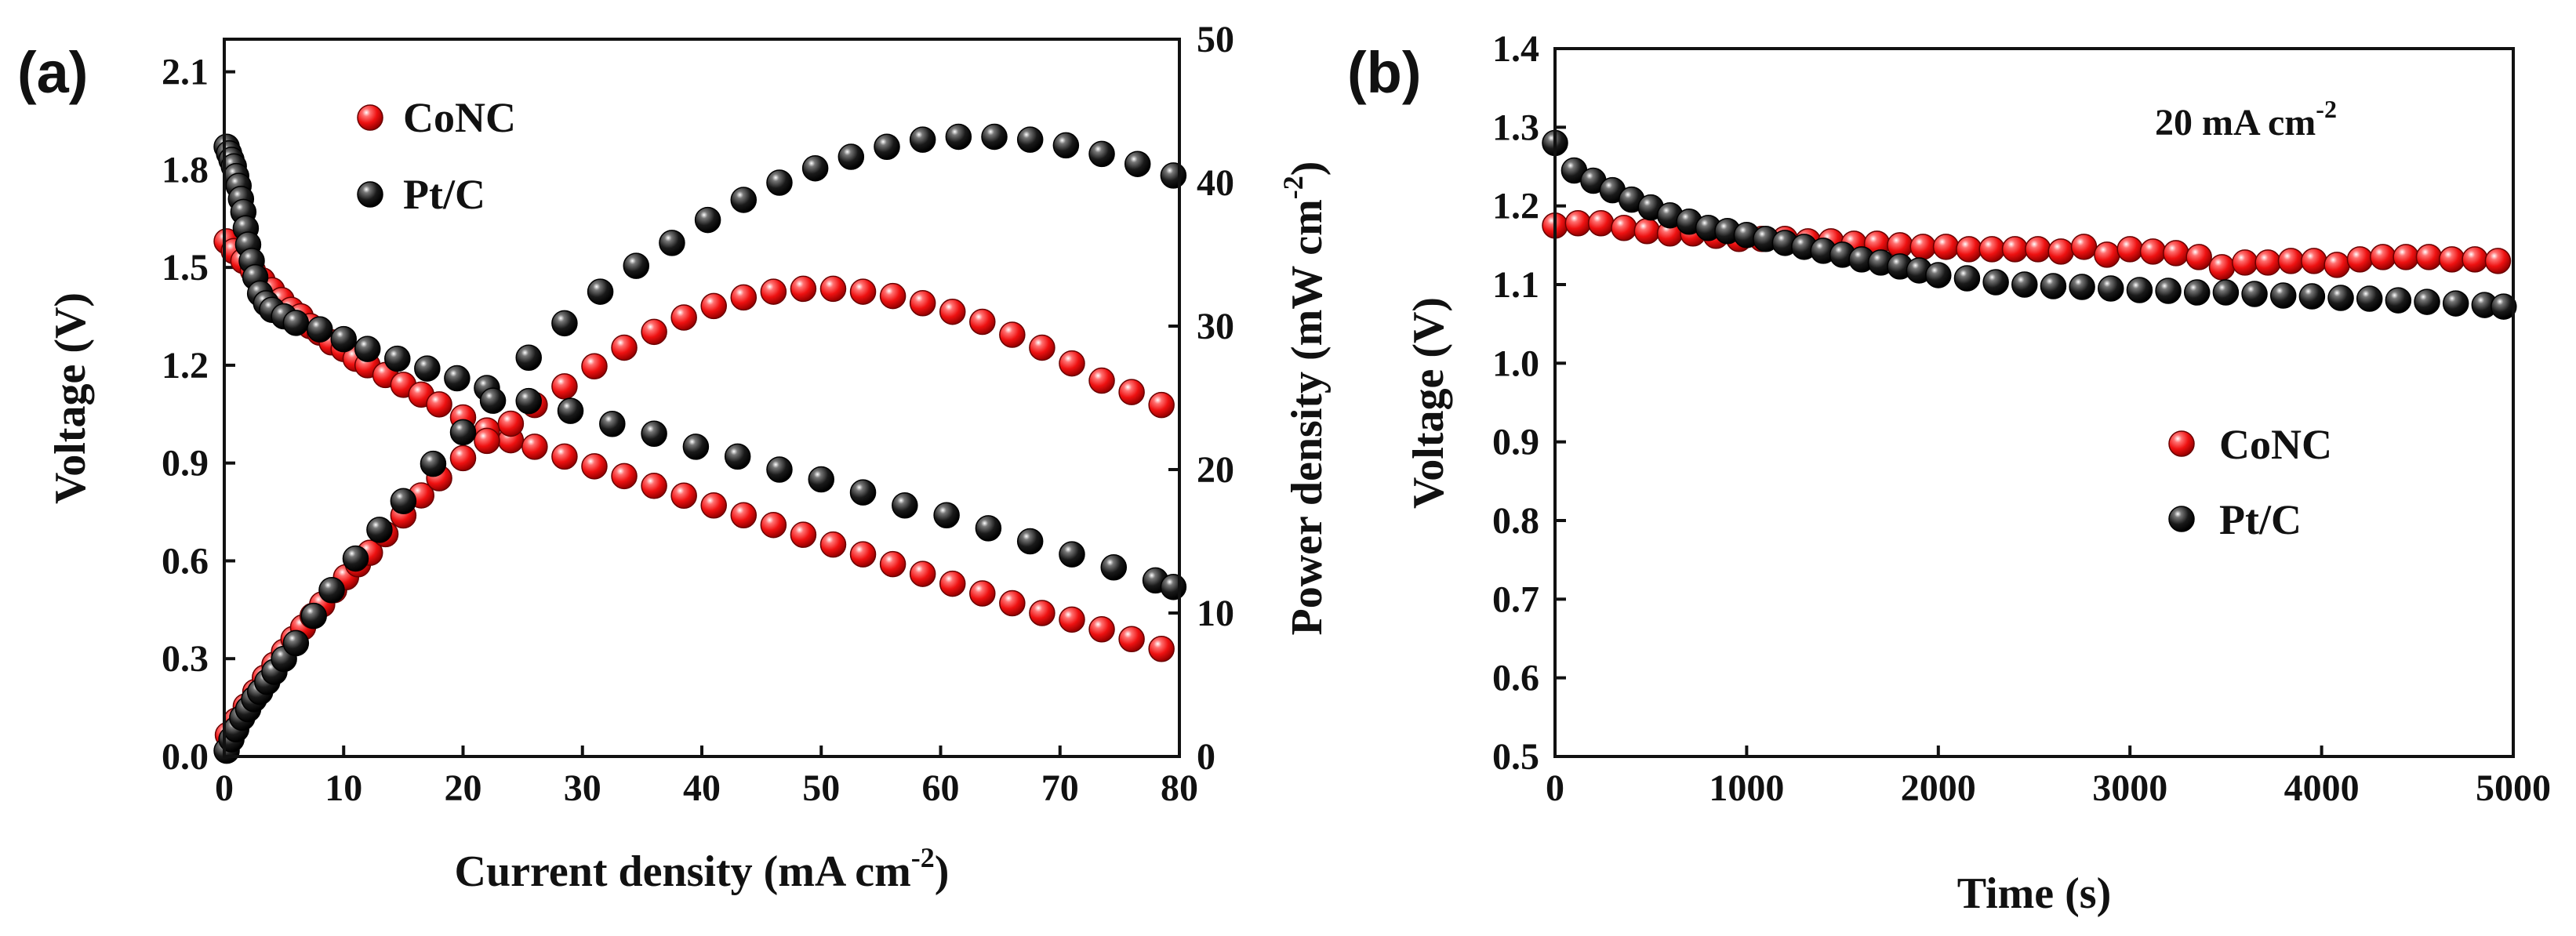 This screenshot has height=936, width=2576. What do you see at coordinates (942, 871) in the screenshot?
I see `chart-a-xlabel-close: )` at bounding box center [942, 871].